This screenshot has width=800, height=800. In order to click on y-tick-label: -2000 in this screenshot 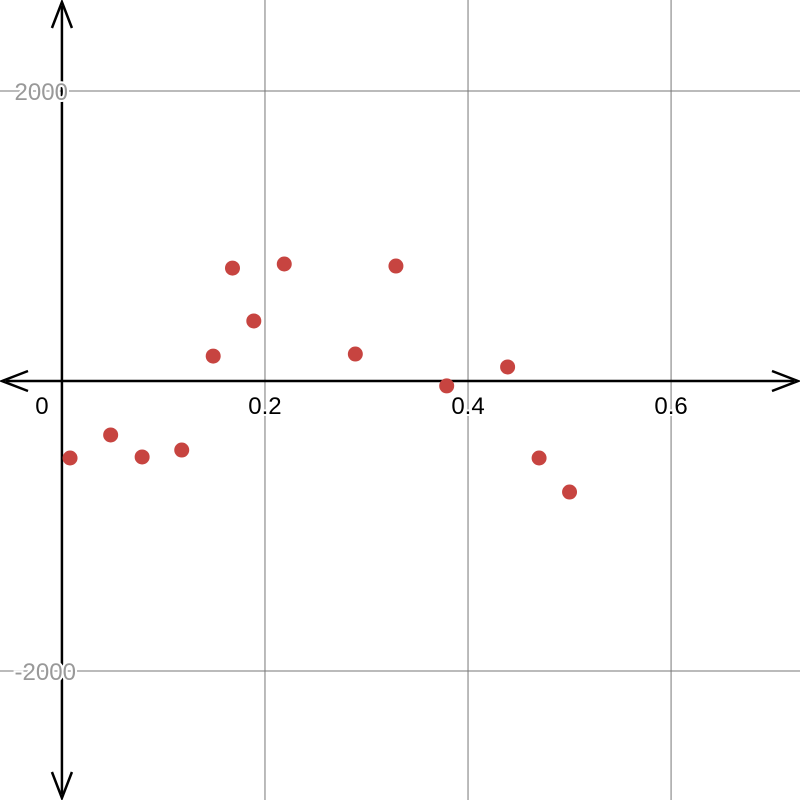, I will do `click(45, 672)`.